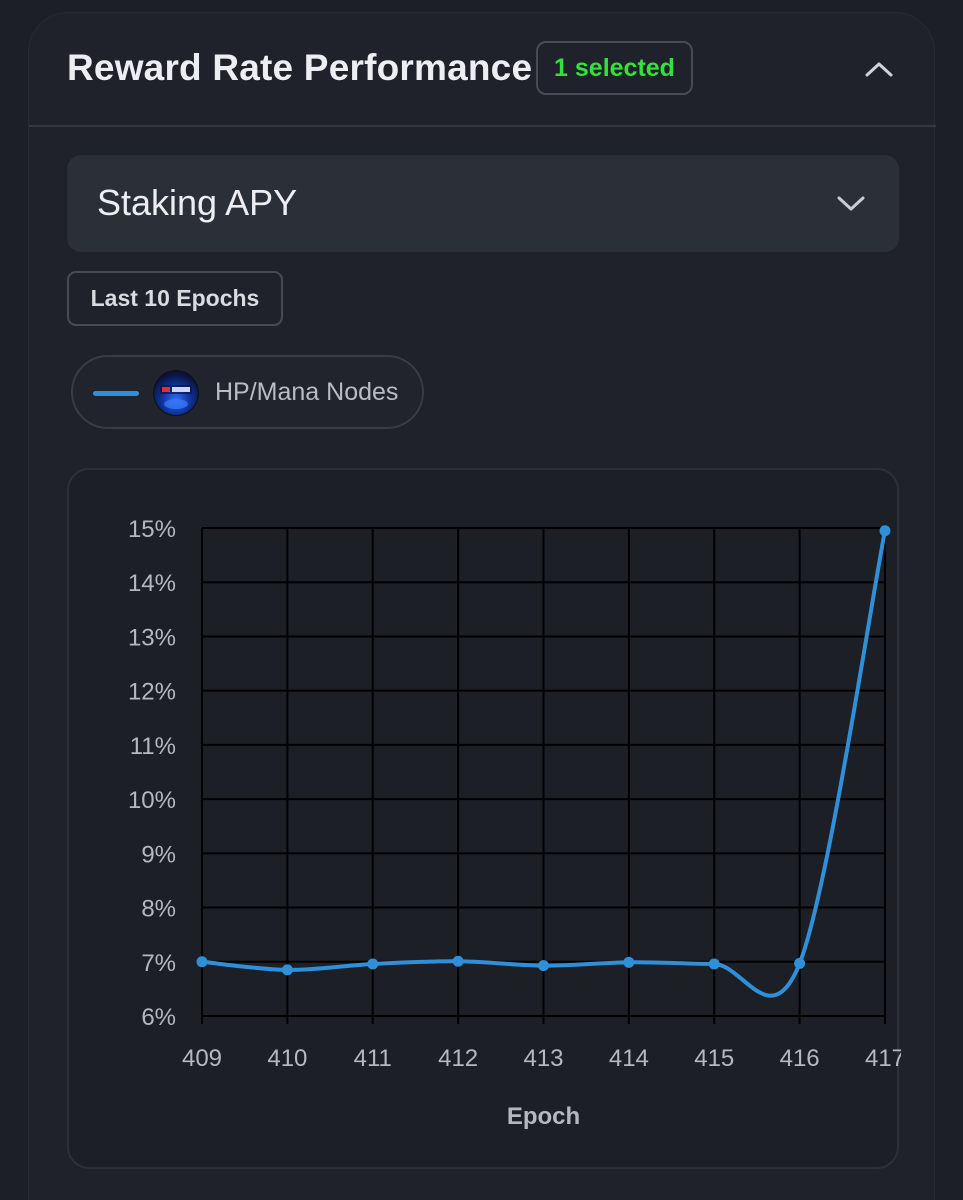 The height and width of the screenshot is (1200, 963). Describe the element at coordinates (800, 1058) in the screenshot. I see `x-tick-label: 416` at that location.